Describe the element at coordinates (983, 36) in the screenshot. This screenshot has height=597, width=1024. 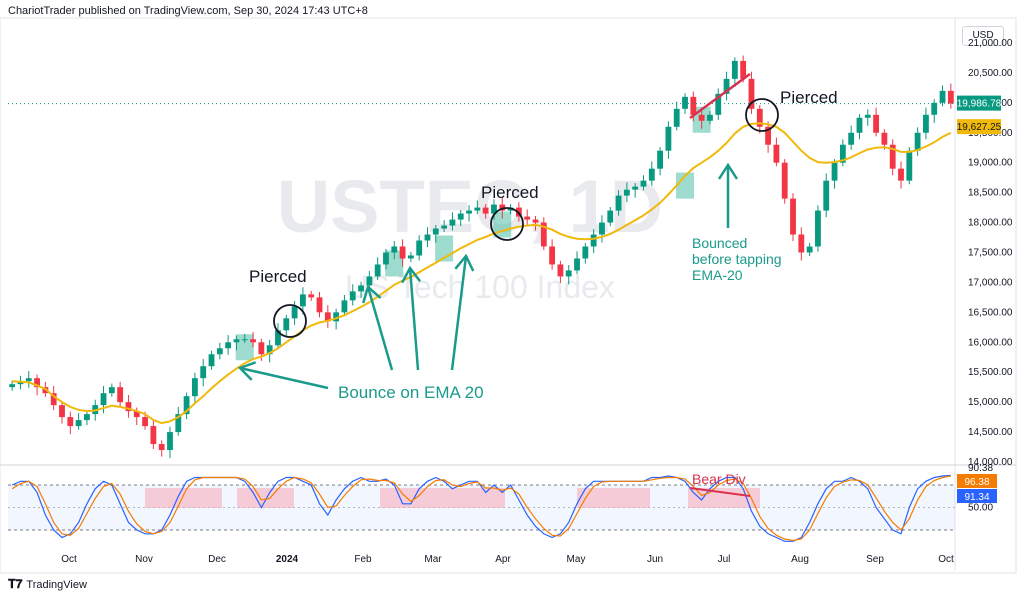
I see `currency-button: USD` at that location.